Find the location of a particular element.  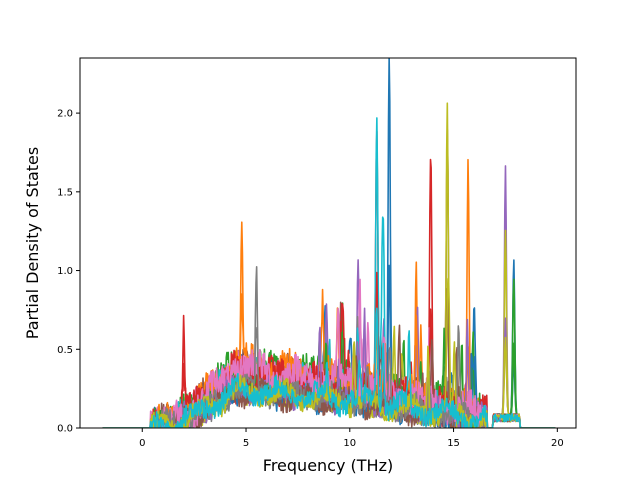

x-tick-label: 10 is located at coordinates (349, 443).